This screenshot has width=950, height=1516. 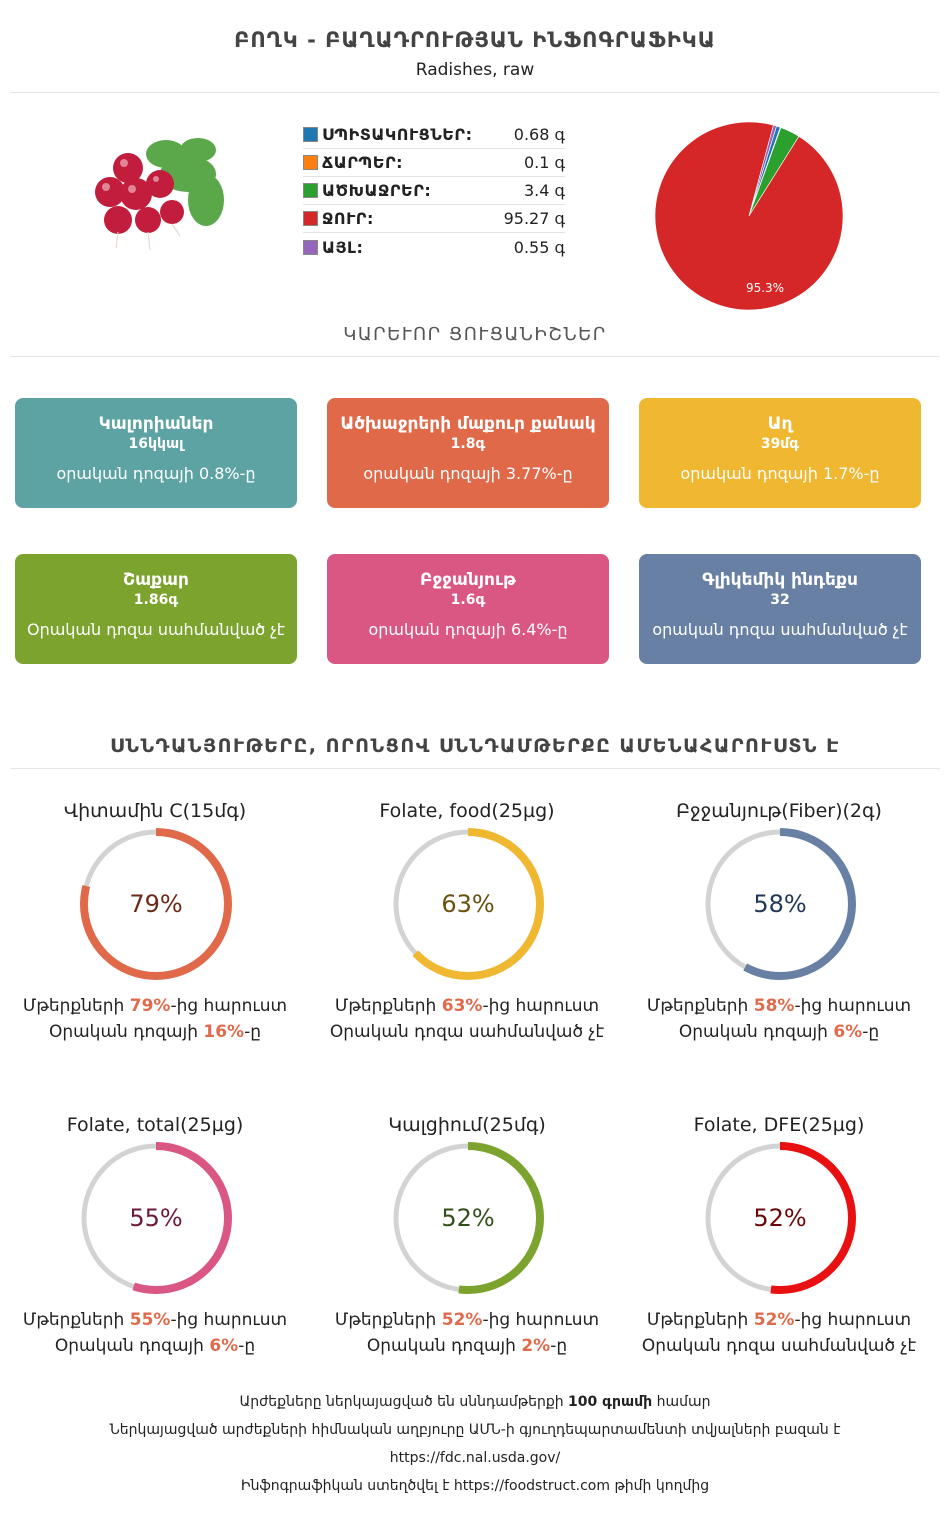 What do you see at coordinates (156, 424) in the screenshot?
I see `card-title: Կալորիաներ` at bounding box center [156, 424].